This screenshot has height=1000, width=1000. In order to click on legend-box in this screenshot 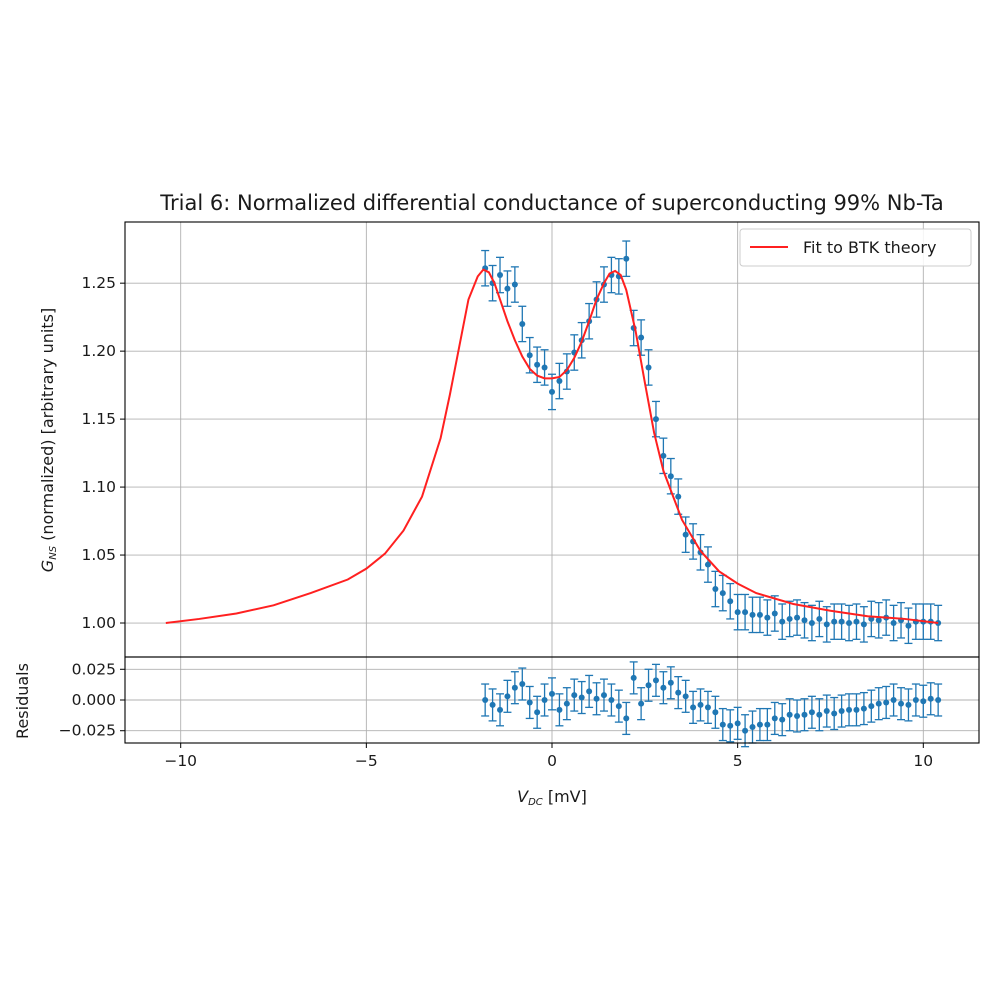, I will do `click(855, 247)`.